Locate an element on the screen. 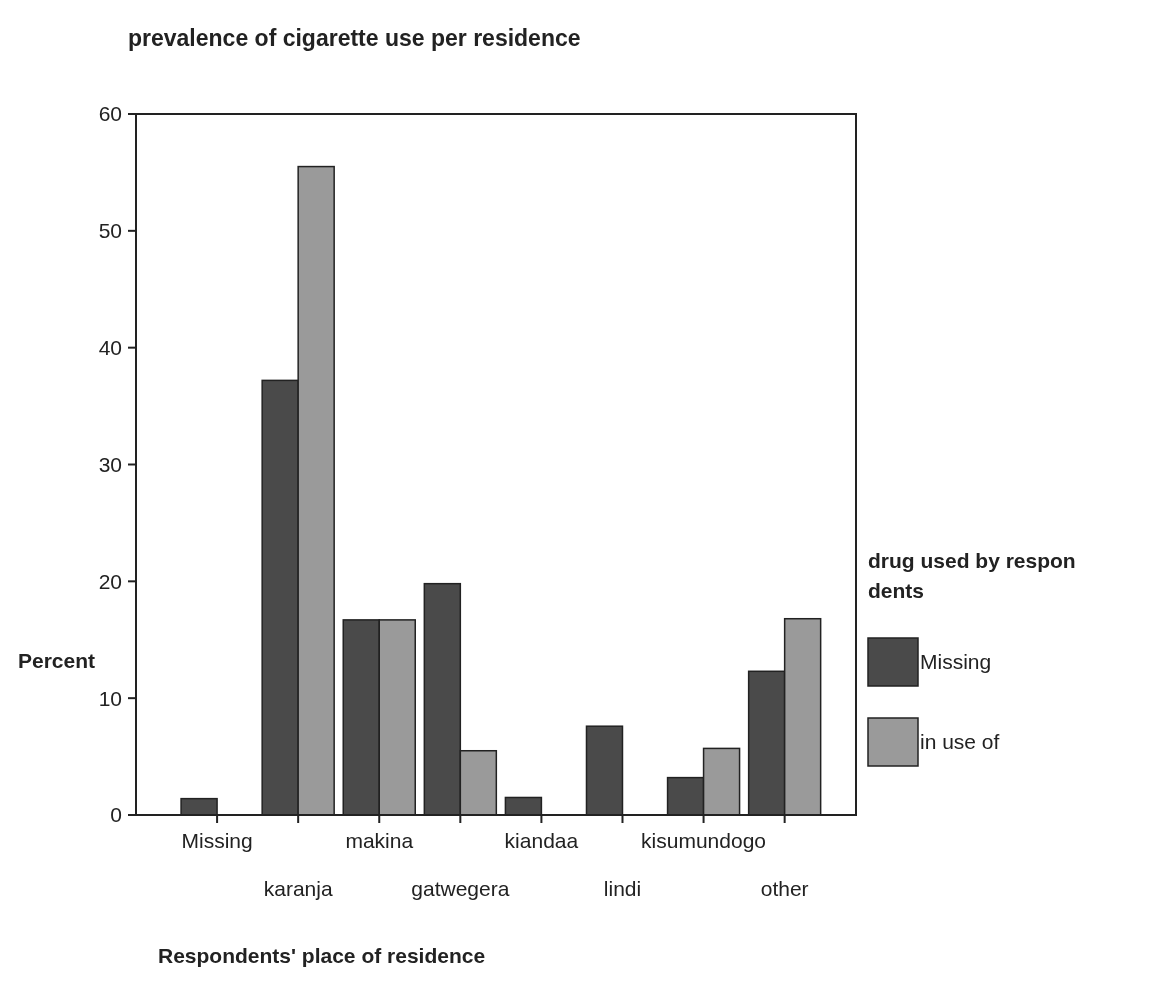 The image size is (1151, 990). x-tick-label: makina is located at coordinates (379, 840).